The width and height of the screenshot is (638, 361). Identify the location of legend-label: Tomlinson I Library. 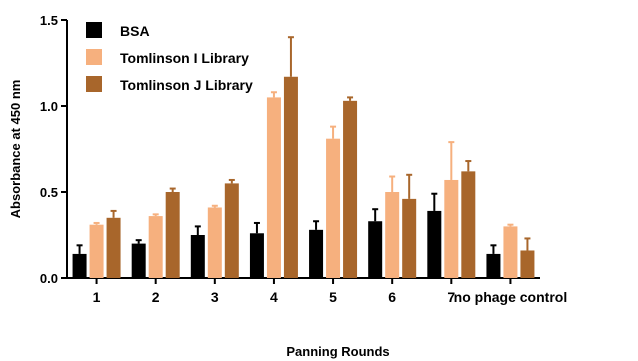
(184, 58).